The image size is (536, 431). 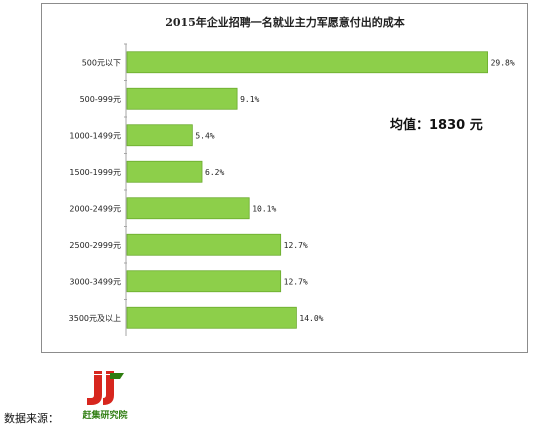 What do you see at coordinates (249, 99) in the screenshot?
I see `data-label: 9.1%` at bounding box center [249, 99].